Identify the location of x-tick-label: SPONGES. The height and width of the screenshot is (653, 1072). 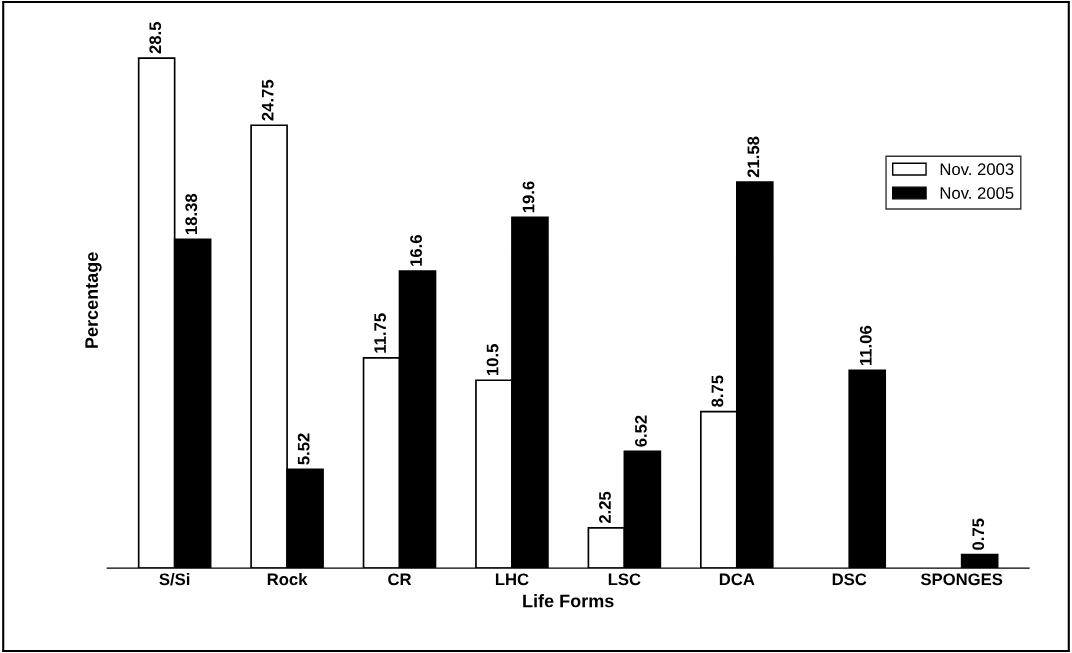
(961, 579).